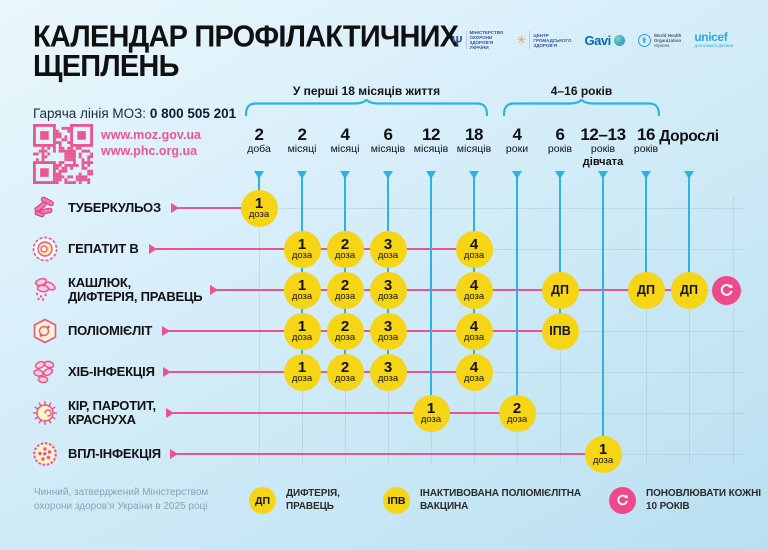 The image size is (768, 550). What do you see at coordinates (501, 500) in the screenshot?
I see `legend-ipv-text: ІНАКТИВОВАНА ПОЛІОМІЄЛІТНА ВАКЦИНА` at bounding box center [501, 500].